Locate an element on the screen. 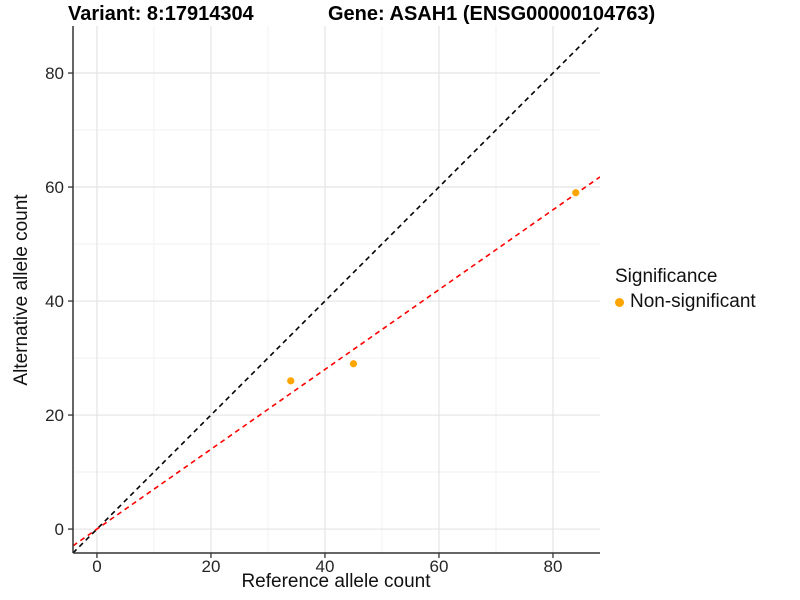 The height and width of the screenshot is (600, 800). x-tick-label: 60 is located at coordinates (439, 566).